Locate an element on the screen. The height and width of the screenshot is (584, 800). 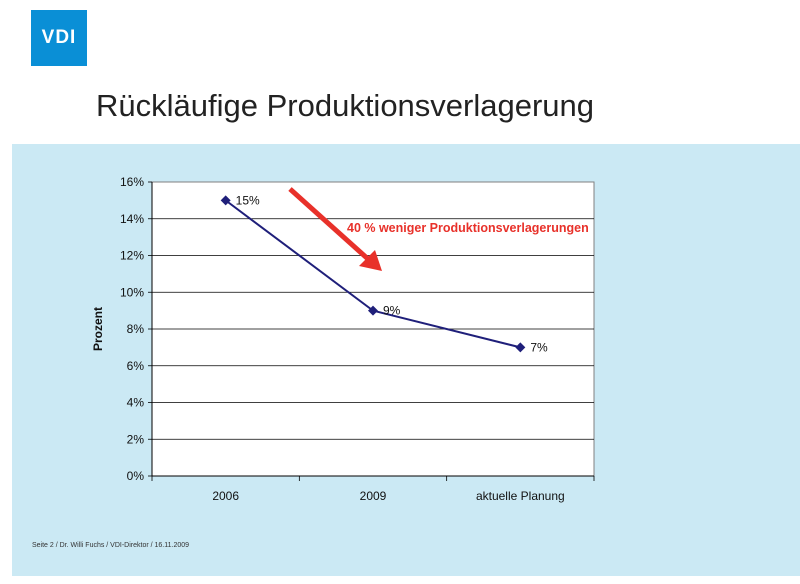
x-axis: 2006 2009 aktuelle Planung is located at coordinates (373, 489).